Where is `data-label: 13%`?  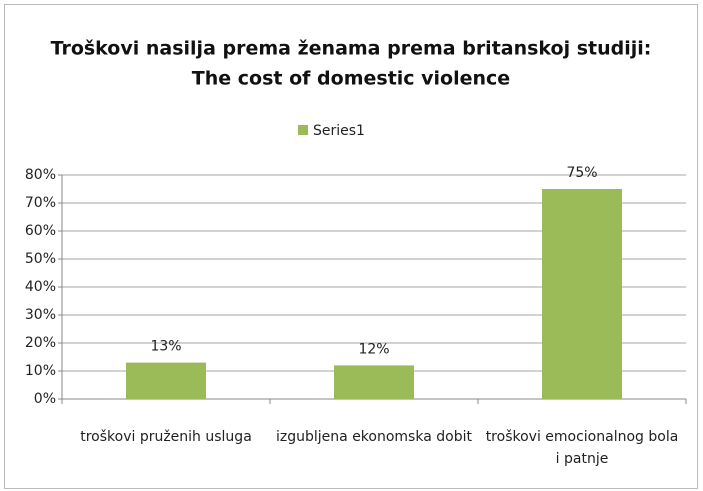
data-label: 13% is located at coordinates (165, 347).